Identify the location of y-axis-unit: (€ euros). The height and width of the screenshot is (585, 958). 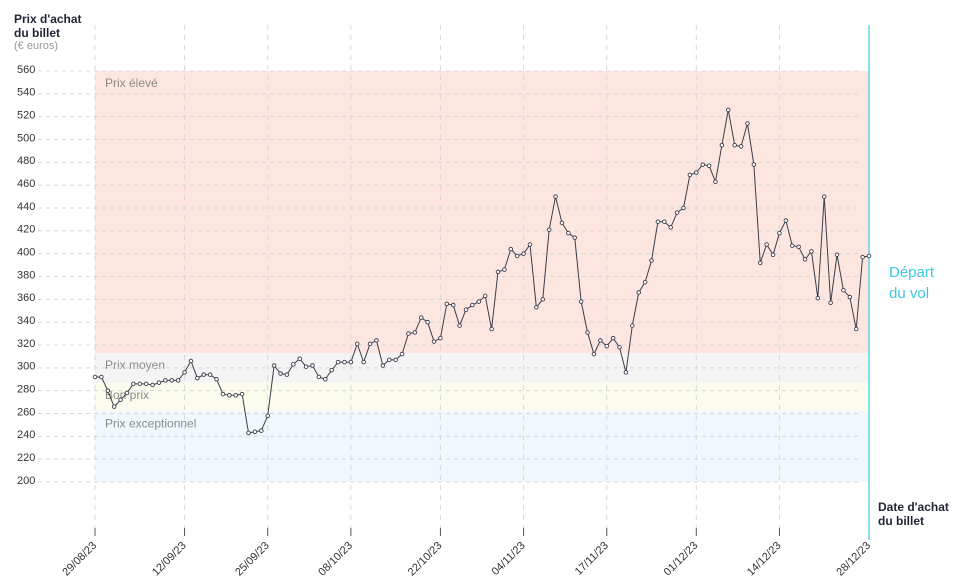
(36, 46).